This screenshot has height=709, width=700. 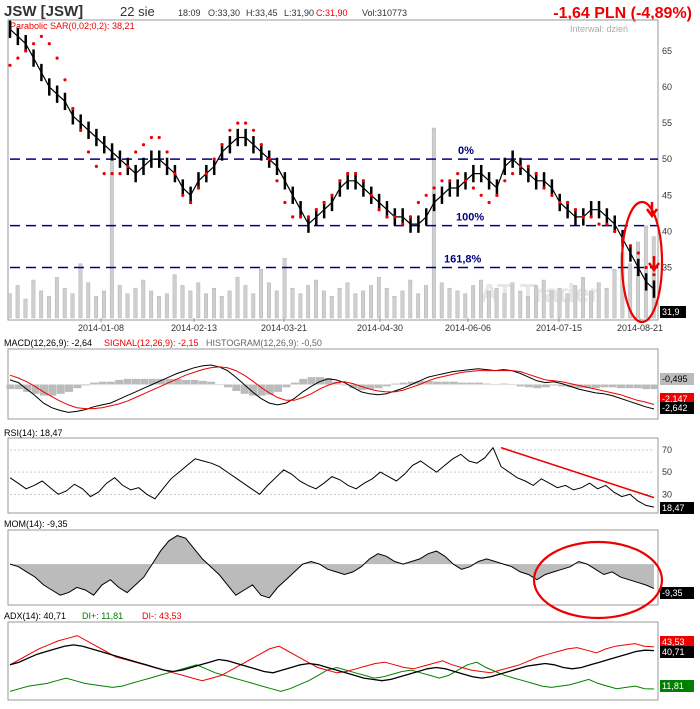 I want to click on adx-diplus-label: 11,81, so click(x=673, y=686).